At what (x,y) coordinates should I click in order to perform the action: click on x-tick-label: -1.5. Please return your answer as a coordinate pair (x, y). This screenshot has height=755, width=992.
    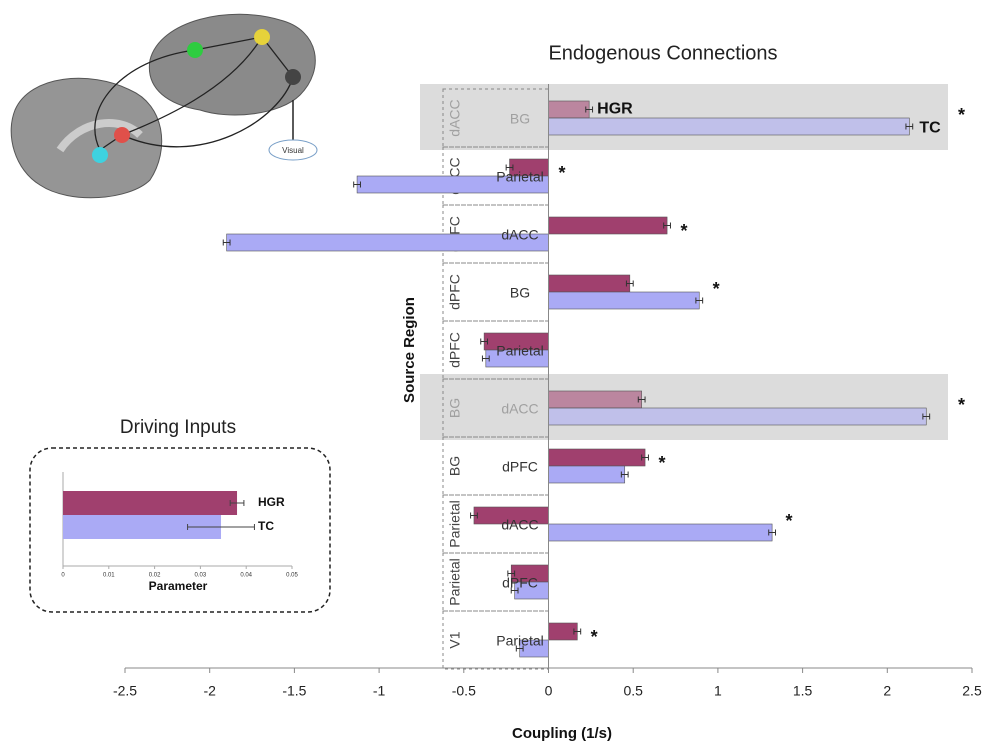
    Looking at the image, I should click on (294, 691).